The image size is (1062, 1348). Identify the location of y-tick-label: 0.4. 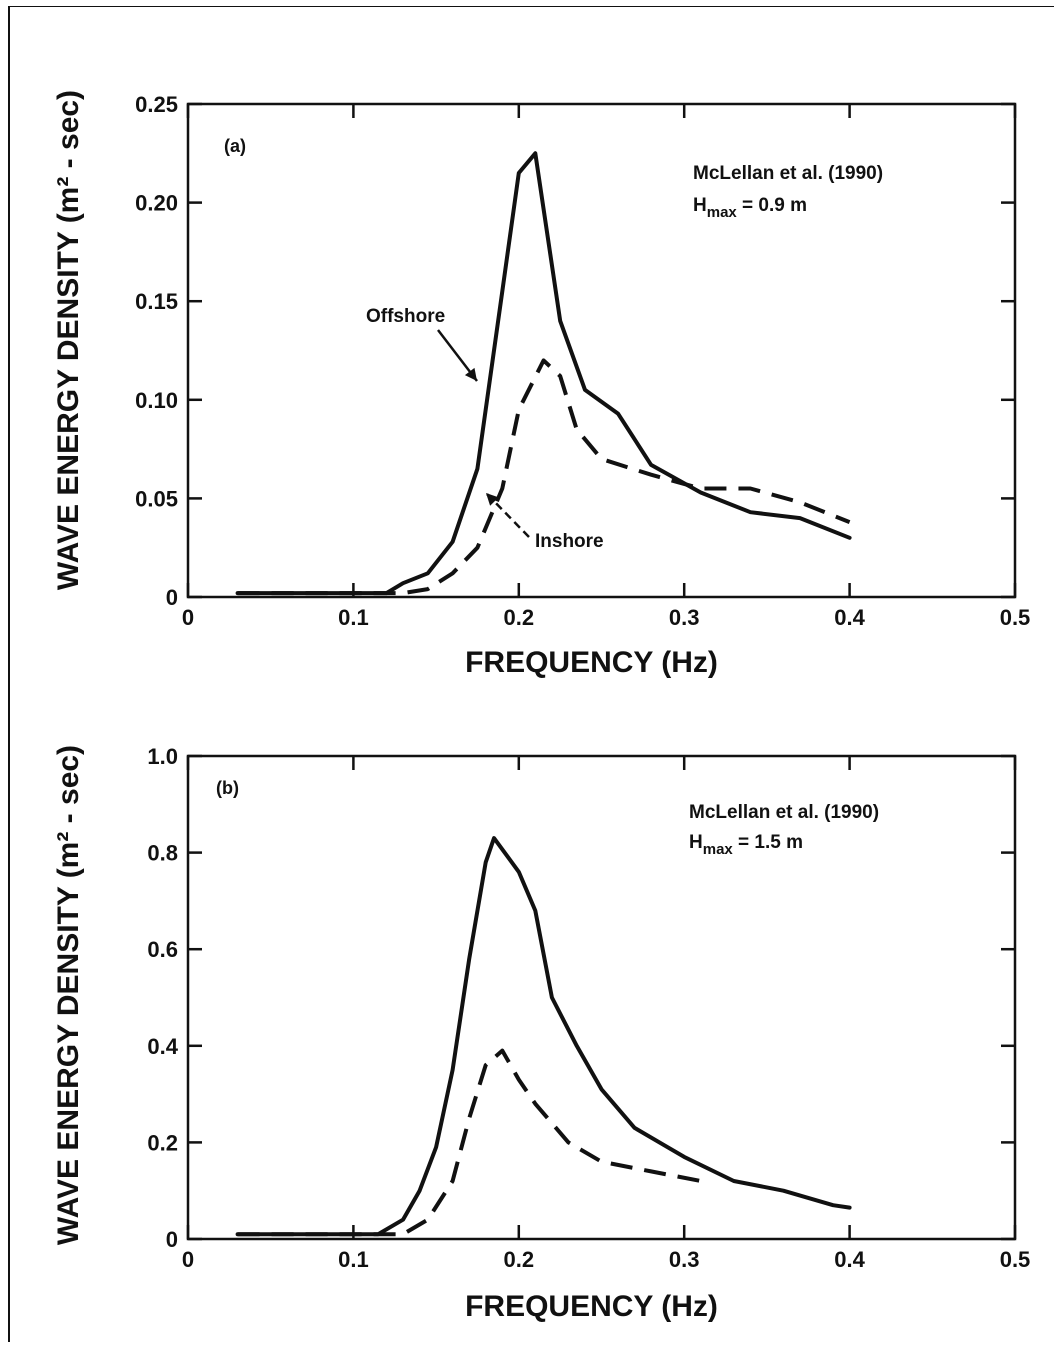
(162, 1046).